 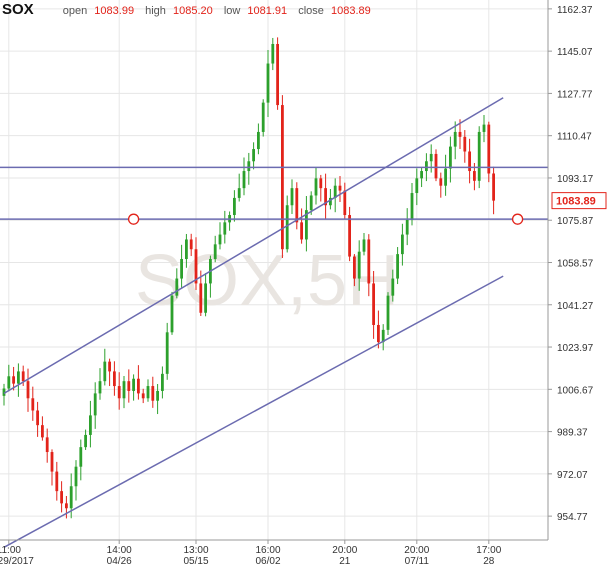 I want to click on x-tick-date: 07/11, so click(x=417, y=561).